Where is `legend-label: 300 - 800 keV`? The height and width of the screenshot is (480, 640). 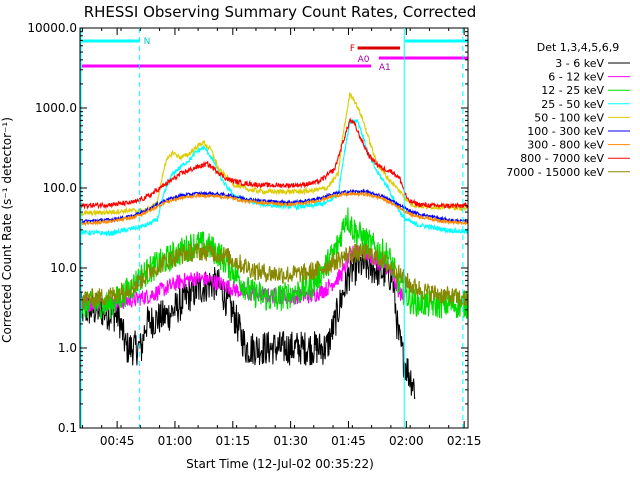
legend-label: 300 - 800 keV is located at coordinates (565, 145).